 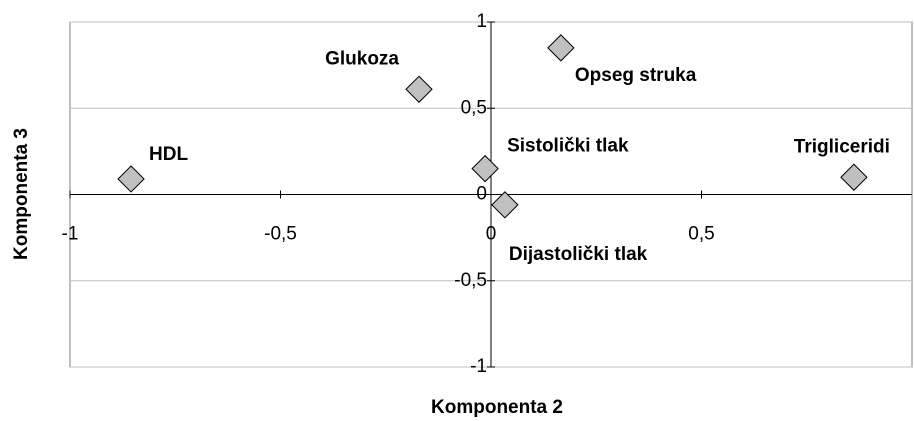 What do you see at coordinates (362, 58) in the screenshot?
I see `point-label: Glukoza` at bounding box center [362, 58].